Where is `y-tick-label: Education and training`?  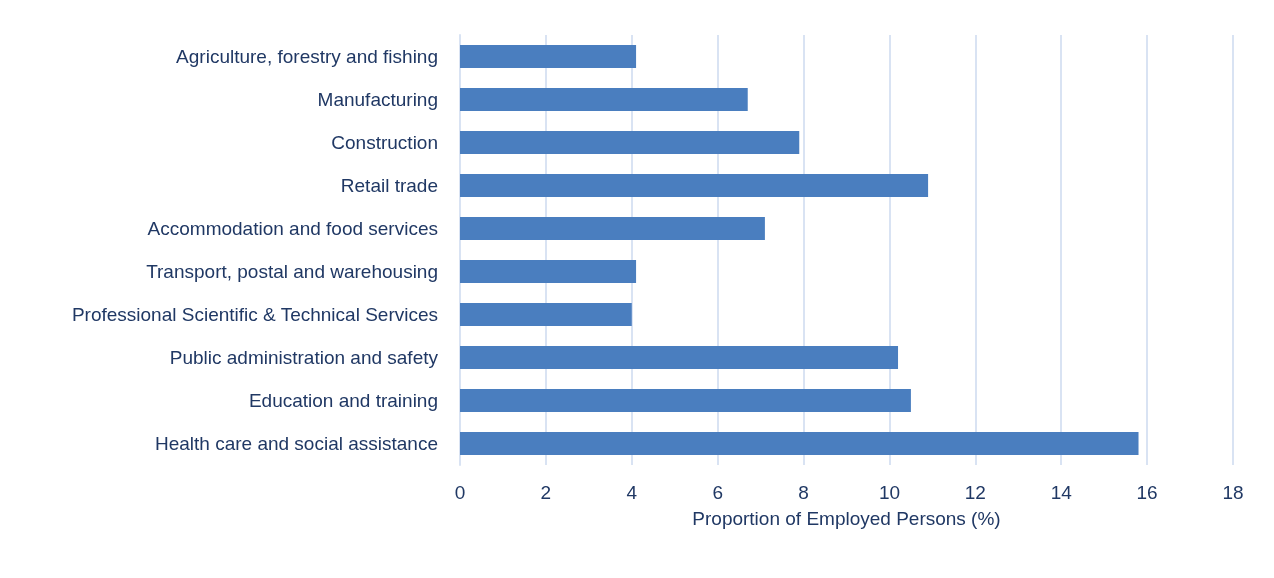 y-tick-label: Education and training is located at coordinates (343, 400).